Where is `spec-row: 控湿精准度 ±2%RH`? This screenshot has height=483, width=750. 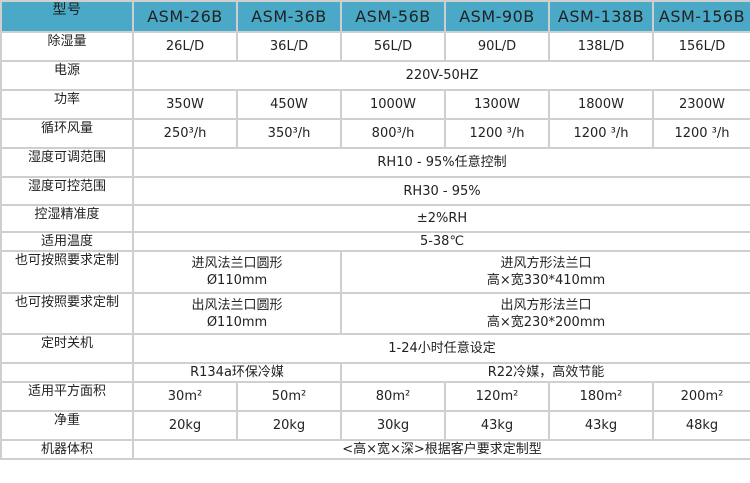
spec-row: 控湿精准度 ±2%RH is located at coordinates (375, 218).